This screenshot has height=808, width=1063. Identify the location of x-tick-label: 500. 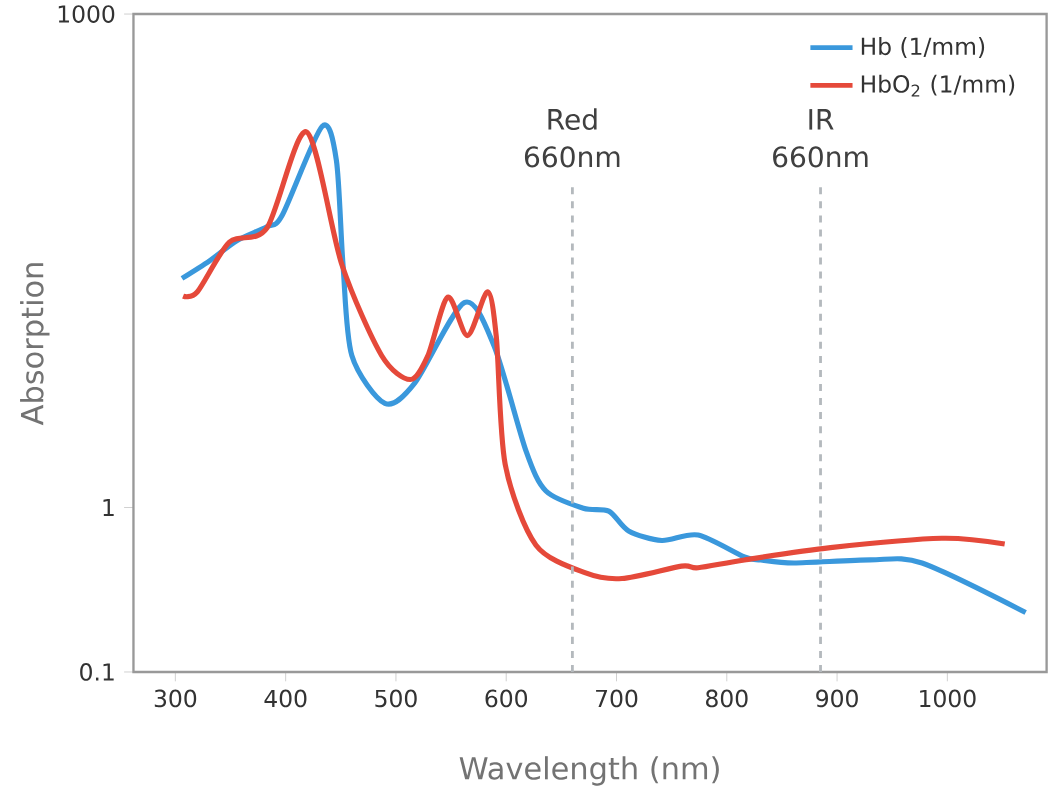
(396, 698).